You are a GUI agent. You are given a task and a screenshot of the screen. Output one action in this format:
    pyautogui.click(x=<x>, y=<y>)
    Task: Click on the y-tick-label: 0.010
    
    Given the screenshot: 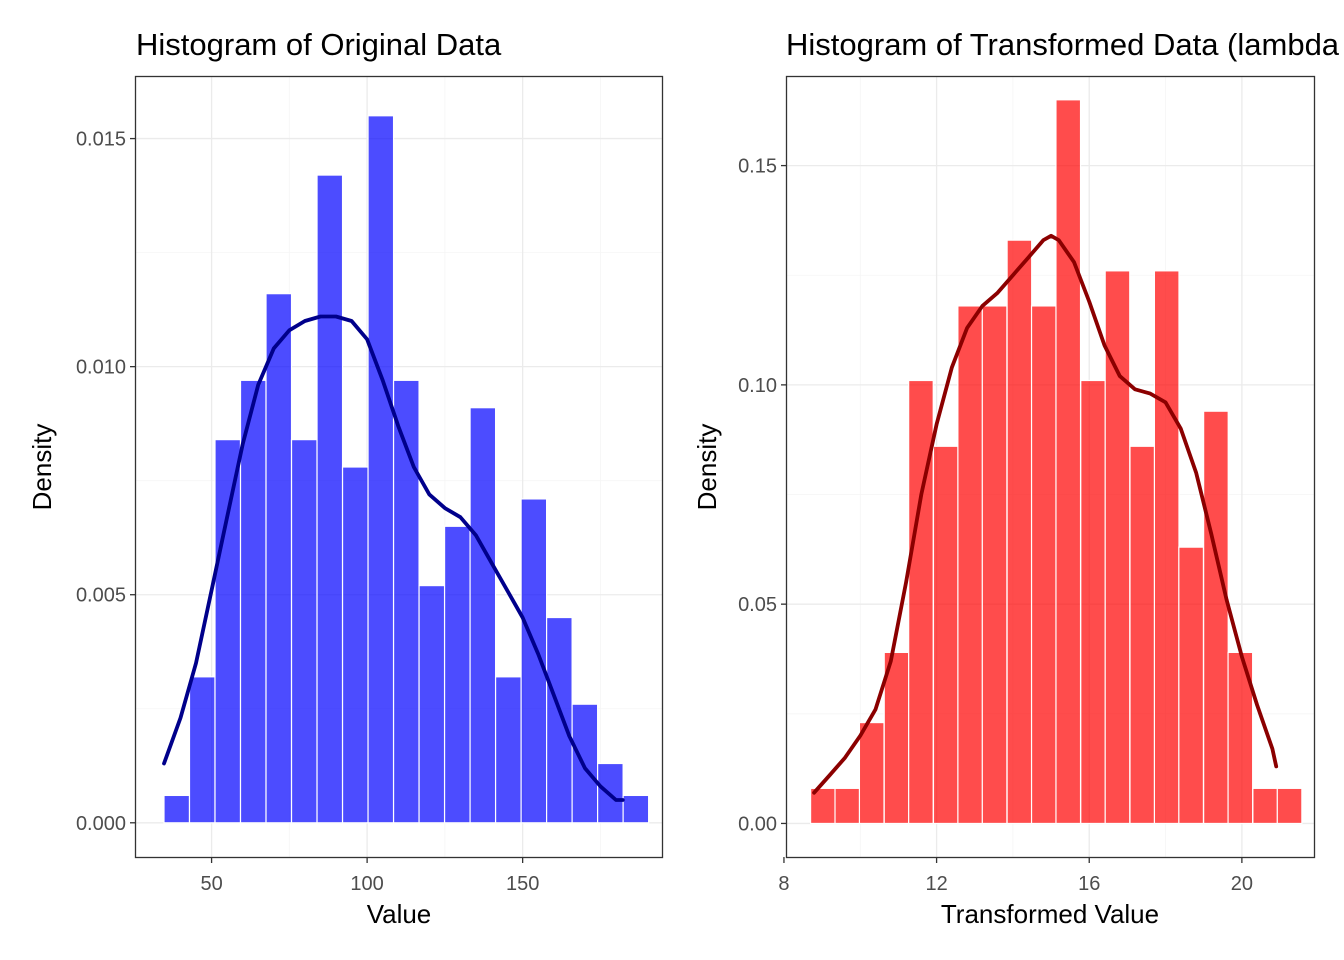 What is the action you would take?
    pyautogui.click(x=101, y=368)
    